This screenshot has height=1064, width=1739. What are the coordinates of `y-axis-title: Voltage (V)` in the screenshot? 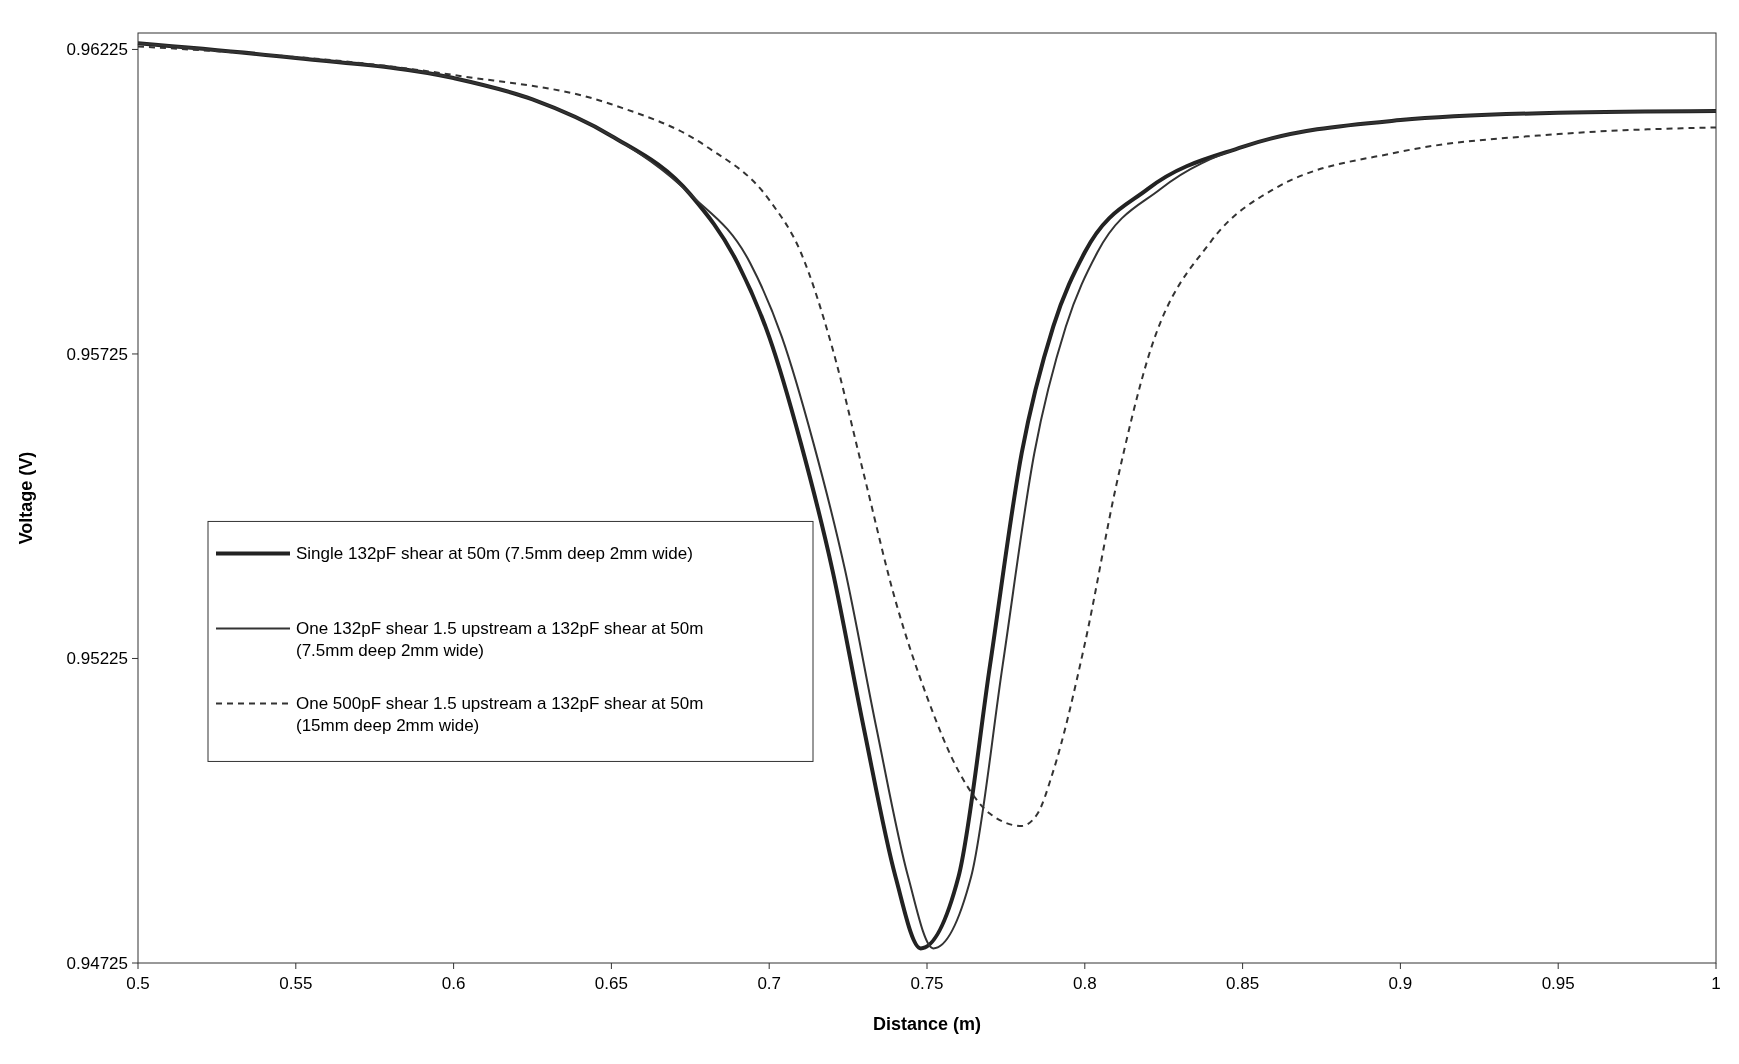 It's located at (26, 498).